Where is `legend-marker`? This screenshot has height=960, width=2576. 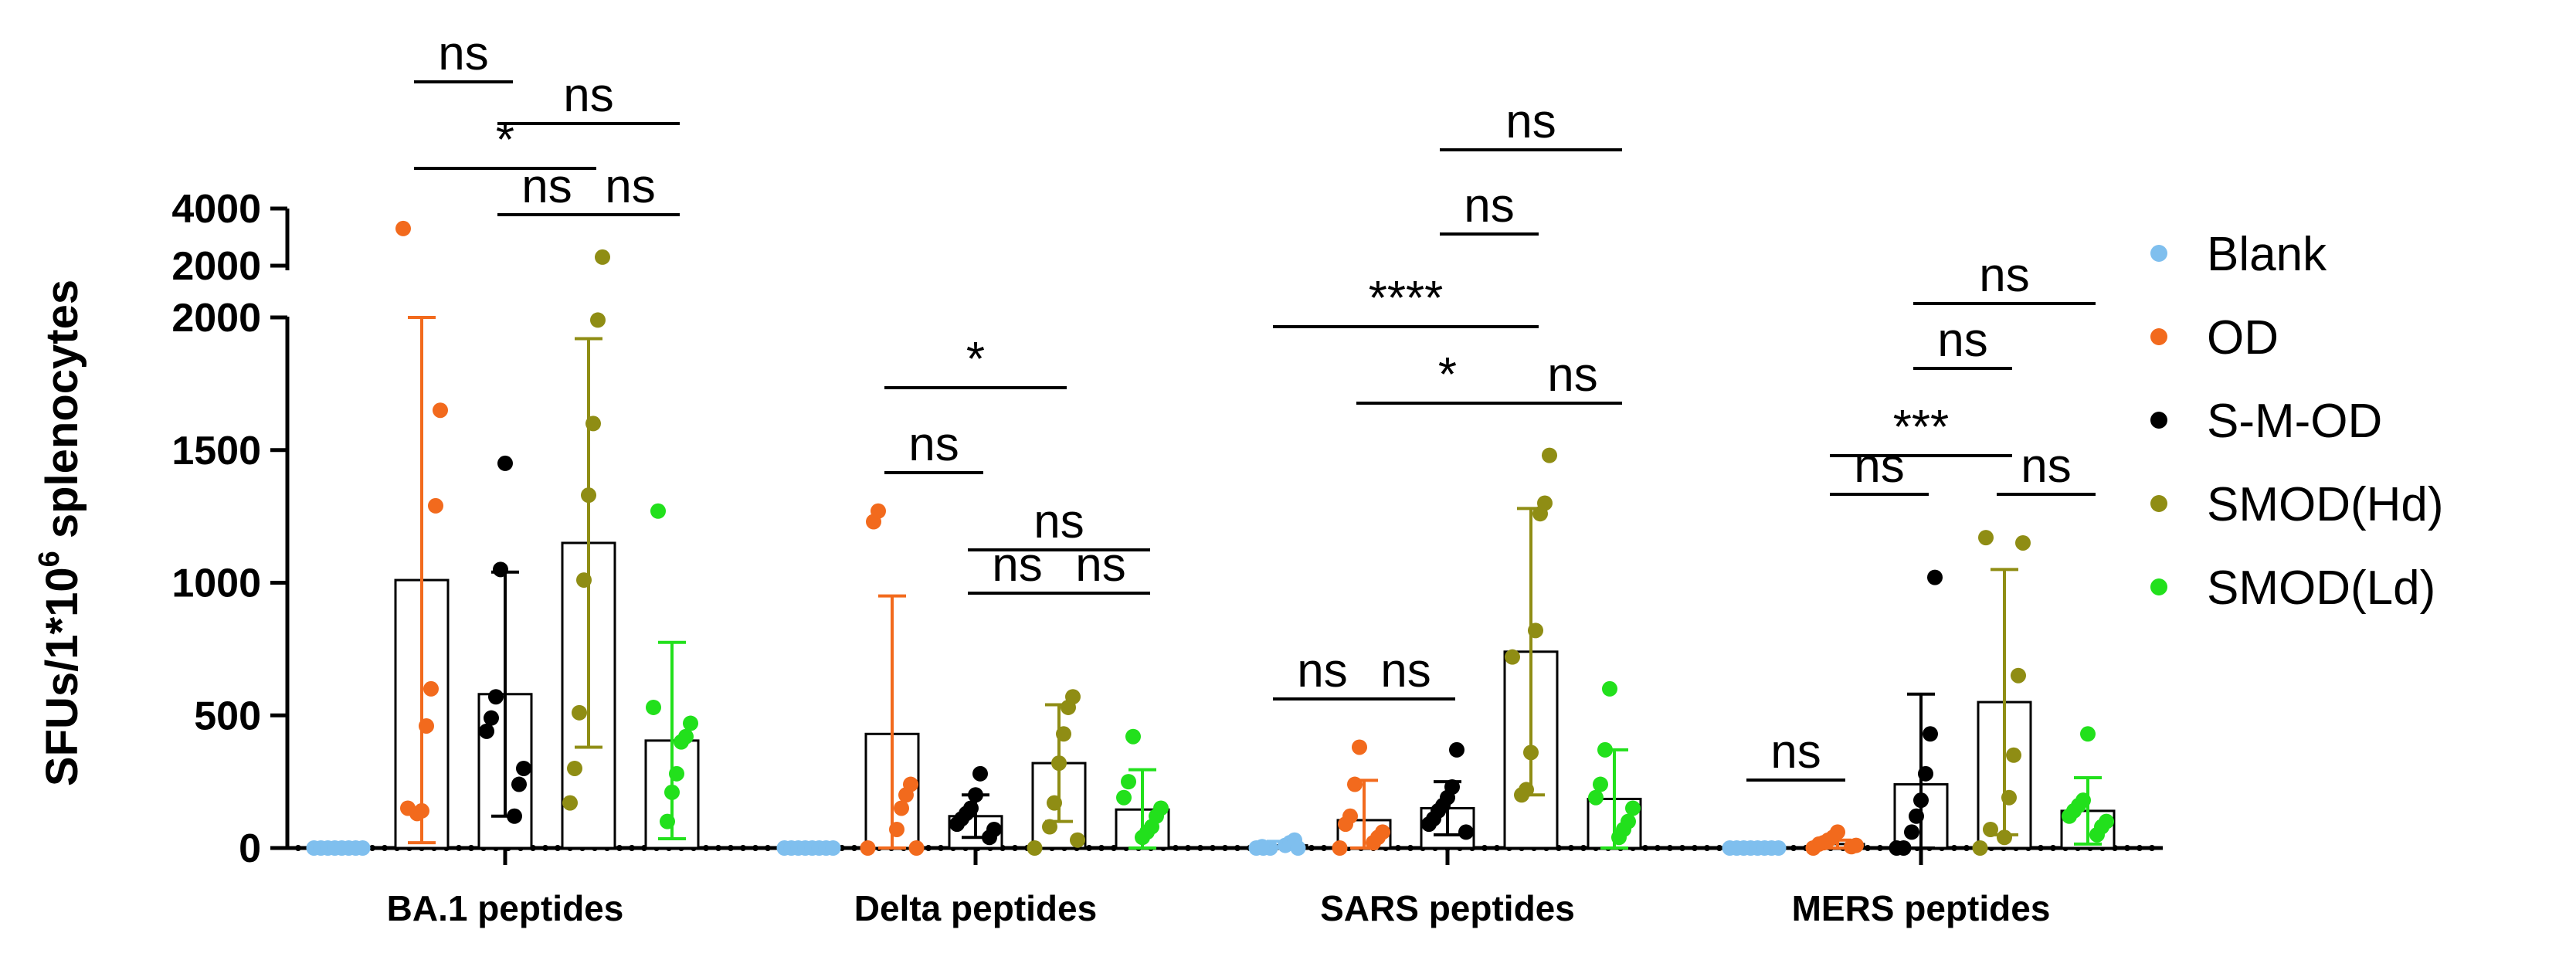 legend-marker is located at coordinates (2158, 420).